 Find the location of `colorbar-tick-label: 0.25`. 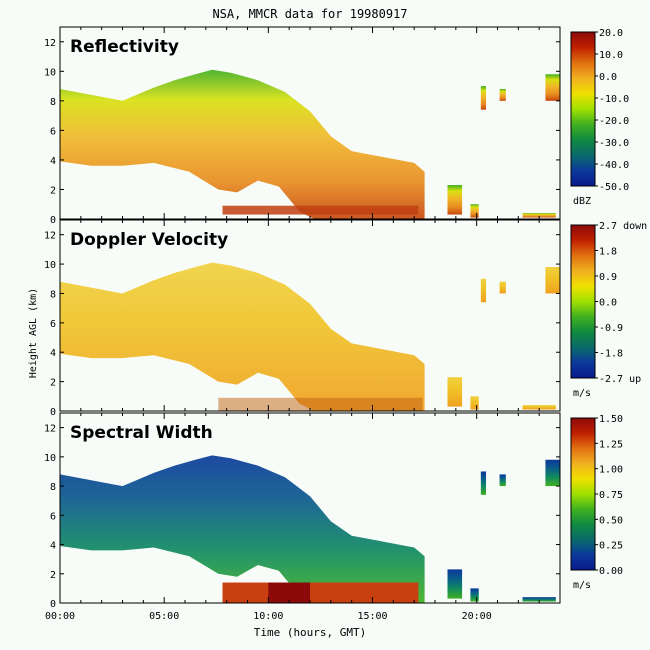

colorbar-tick-label: 0.25 is located at coordinates (611, 546).